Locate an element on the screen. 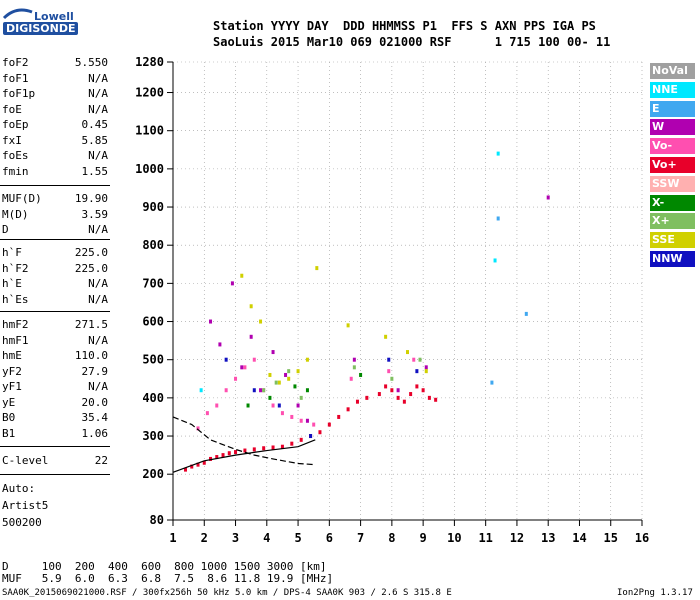  x-tick-label: 3 is located at coordinates (235, 538).